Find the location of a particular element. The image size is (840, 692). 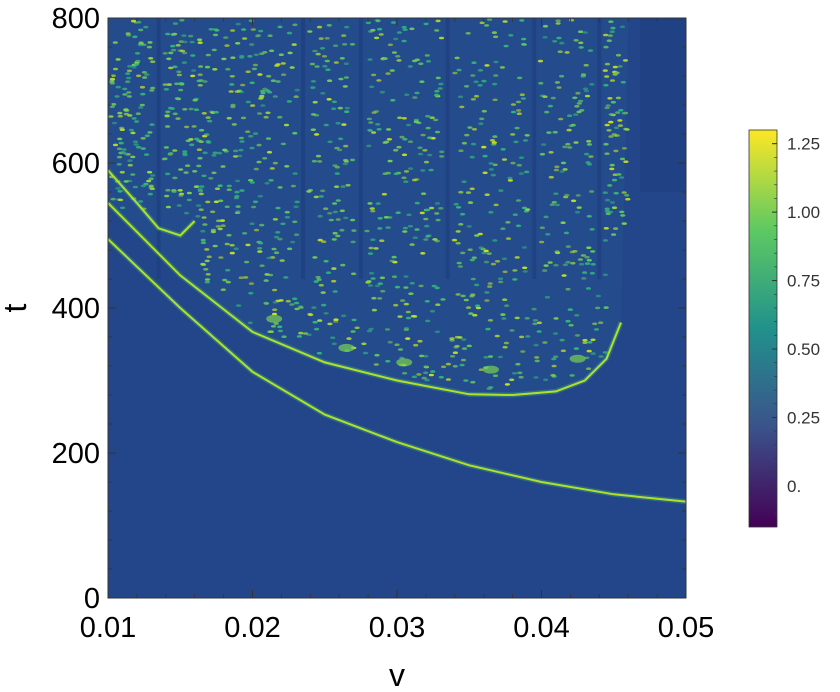

x-tick-label: 0.04 is located at coordinates (541, 628).